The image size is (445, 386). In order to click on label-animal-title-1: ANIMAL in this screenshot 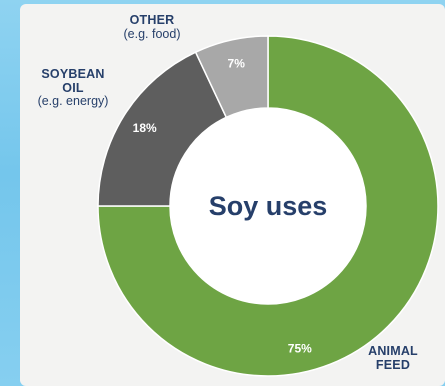, I will do `click(393, 351)`.